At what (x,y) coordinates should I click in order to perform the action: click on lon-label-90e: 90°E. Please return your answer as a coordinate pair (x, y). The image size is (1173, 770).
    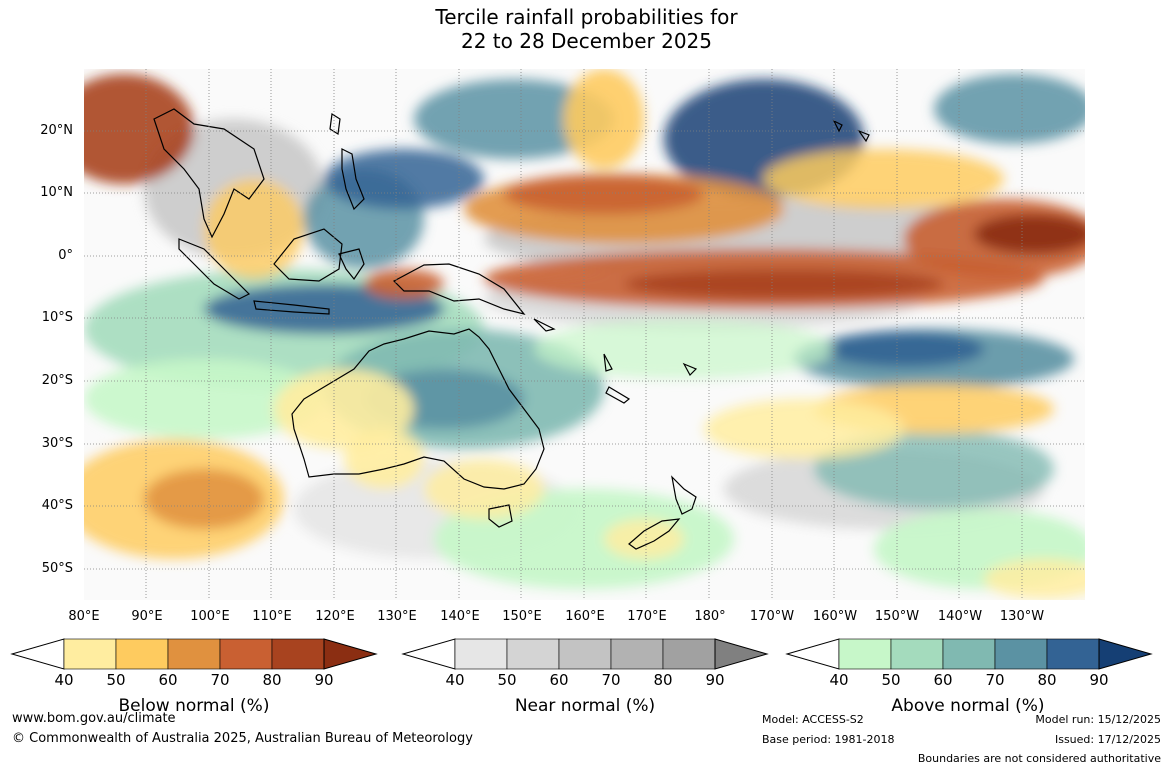
    Looking at the image, I should click on (147, 616).